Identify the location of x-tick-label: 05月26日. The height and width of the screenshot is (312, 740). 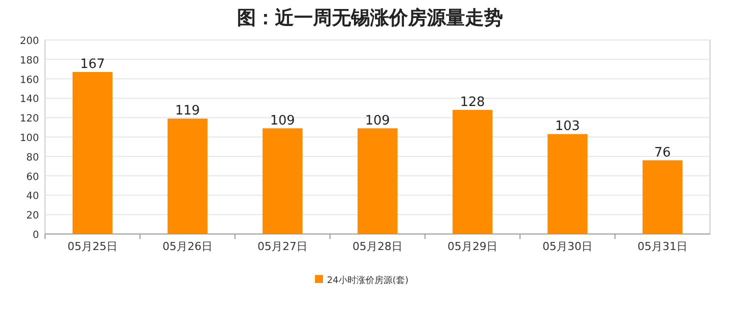
(187, 246).